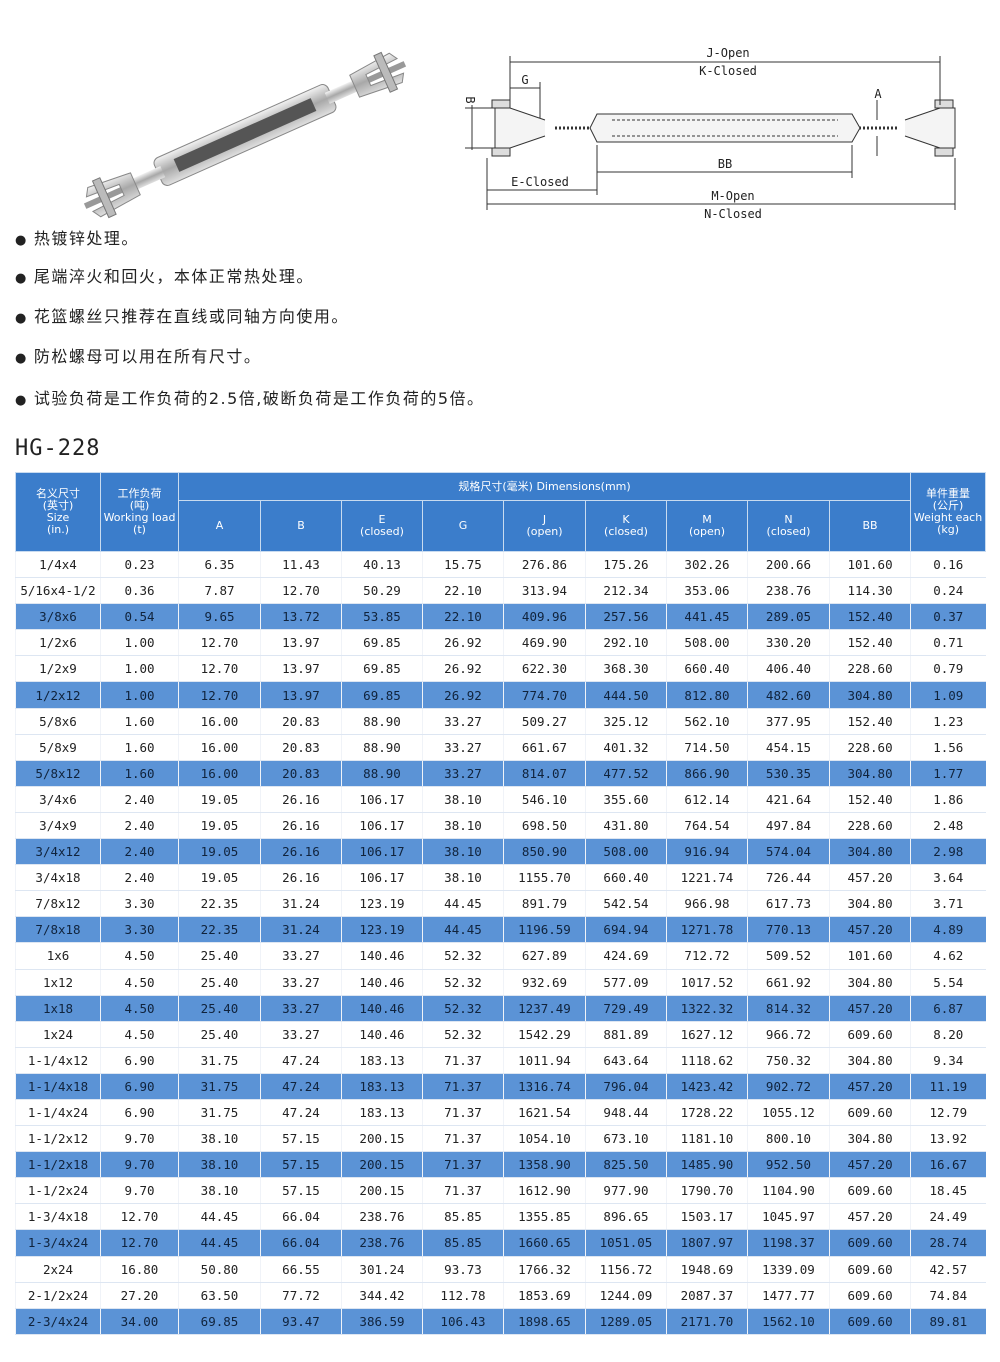  What do you see at coordinates (948, 878) in the screenshot?
I see `table-cell: 3.64` at bounding box center [948, 878].